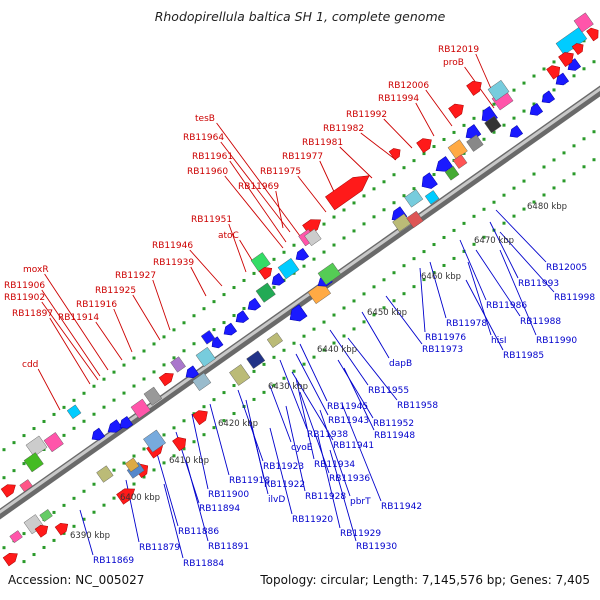 The image size is (600, 600). Describe the element at coordinates (249, 481) in the screenshot. I see `reverse-gene-label: RB11918` at that location.